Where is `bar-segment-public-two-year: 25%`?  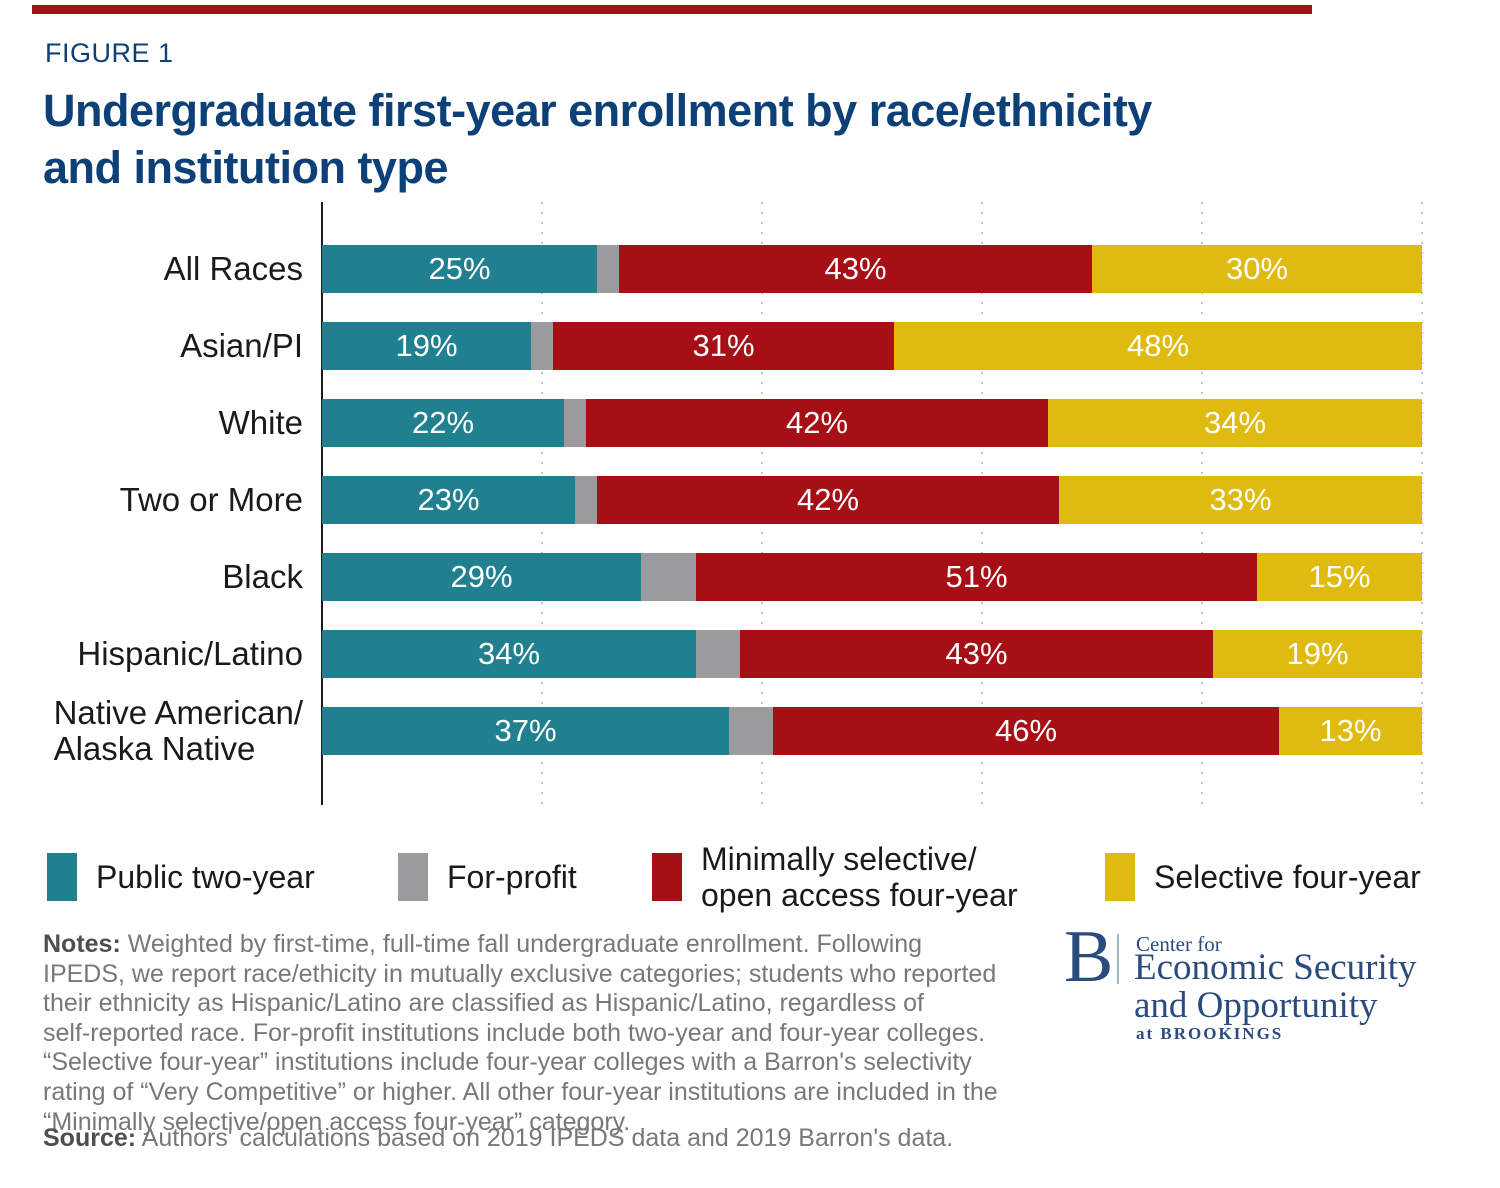
bar-segment-public-two-year: 25% is located at coordinates (459, 269).